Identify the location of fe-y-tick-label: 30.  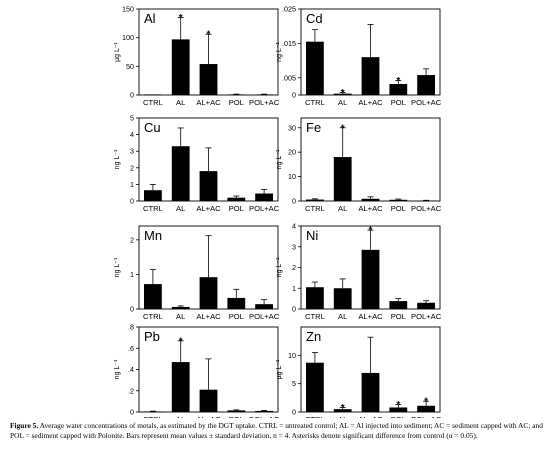
(292, 127).